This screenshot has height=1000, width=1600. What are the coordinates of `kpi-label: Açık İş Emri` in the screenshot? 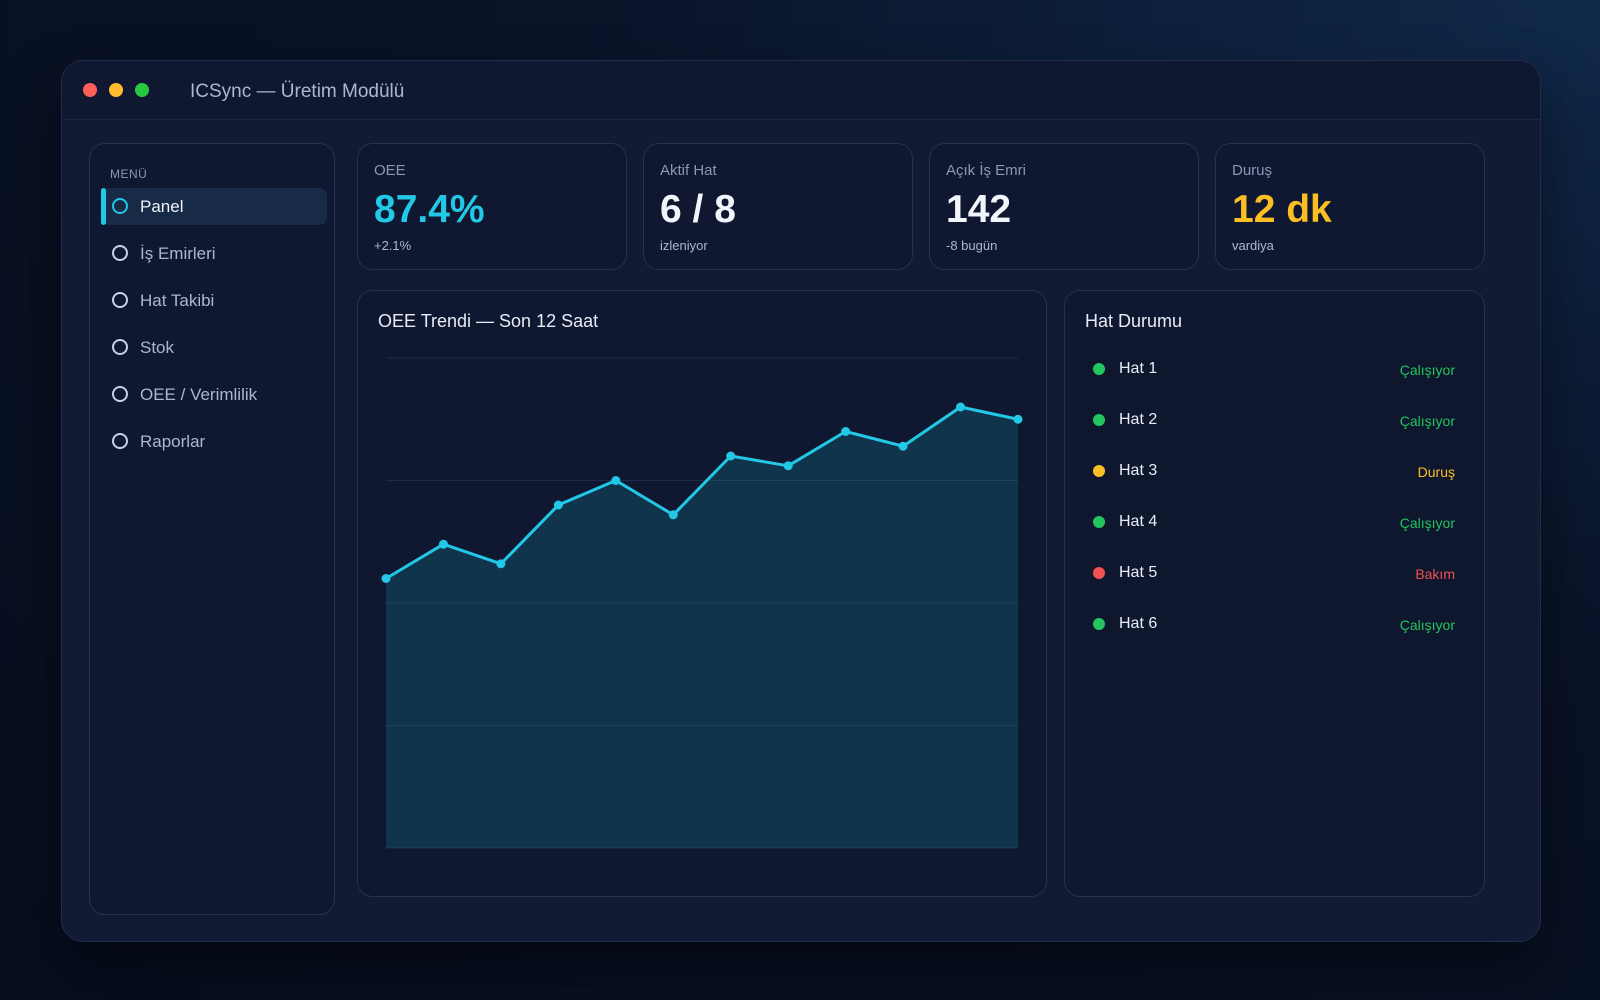 It's located at (986, 170).